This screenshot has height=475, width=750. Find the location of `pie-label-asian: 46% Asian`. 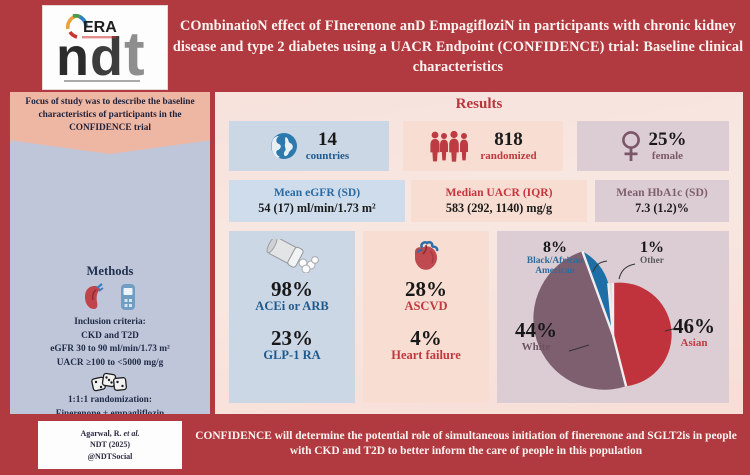

pie-label-asian: 46% Asian is located at coordinates (694, 332).